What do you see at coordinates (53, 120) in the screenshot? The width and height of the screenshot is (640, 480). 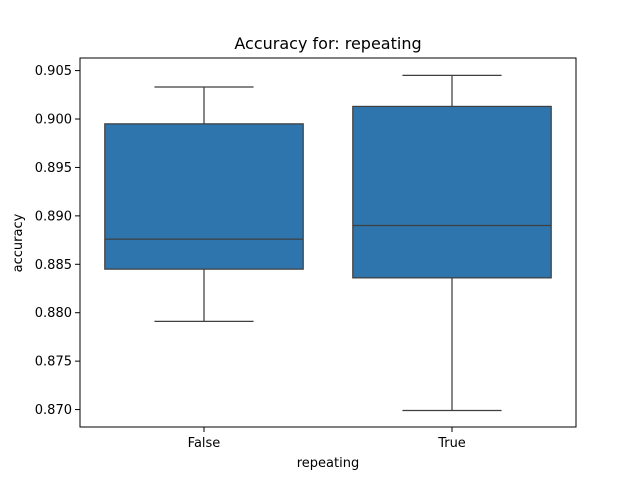 I see `y-tick-label: 0.900` at bounding box center [53, 120].